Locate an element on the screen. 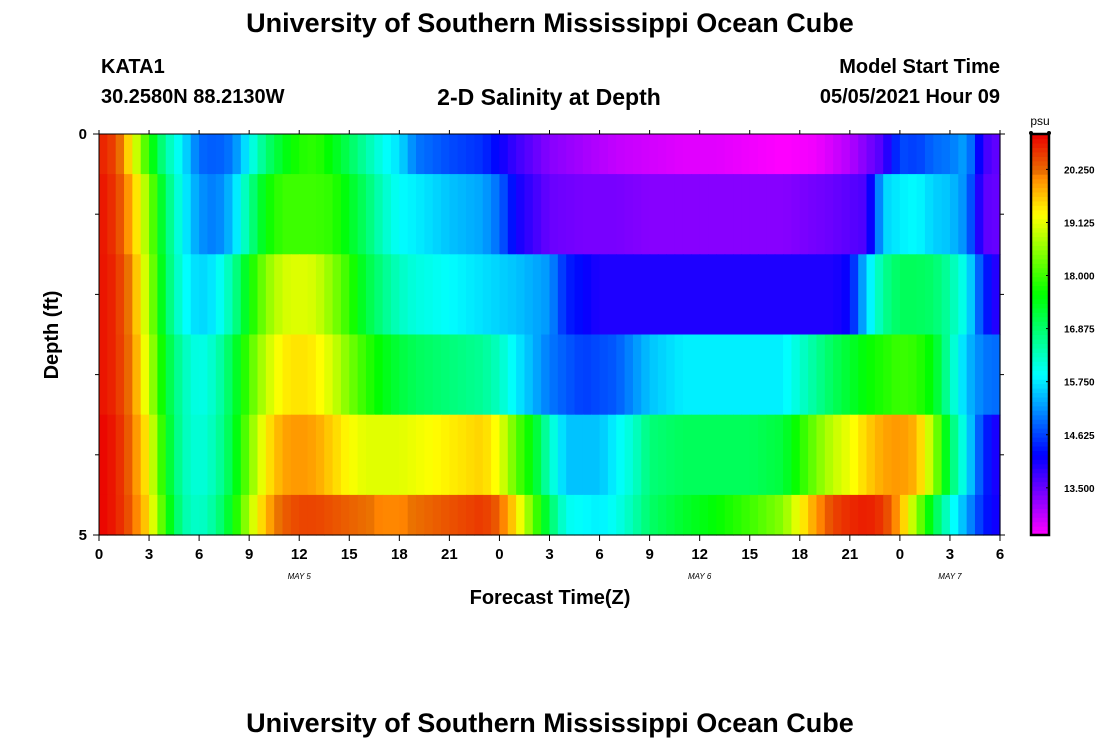 This screenshot has width=1100, height=750. x-tick-label: 21 is located at coordinates (449, 554).